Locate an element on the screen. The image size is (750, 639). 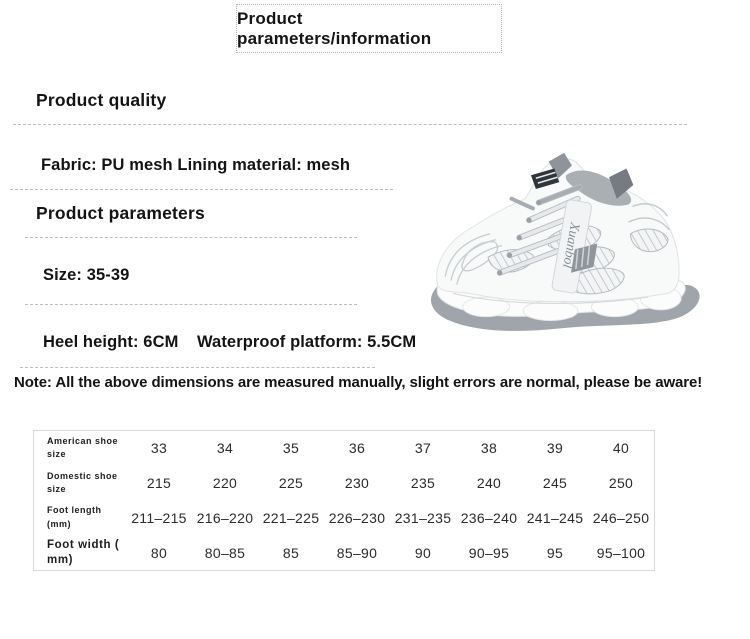
table-cell: 216–220 is located at coordinates (225, 517).